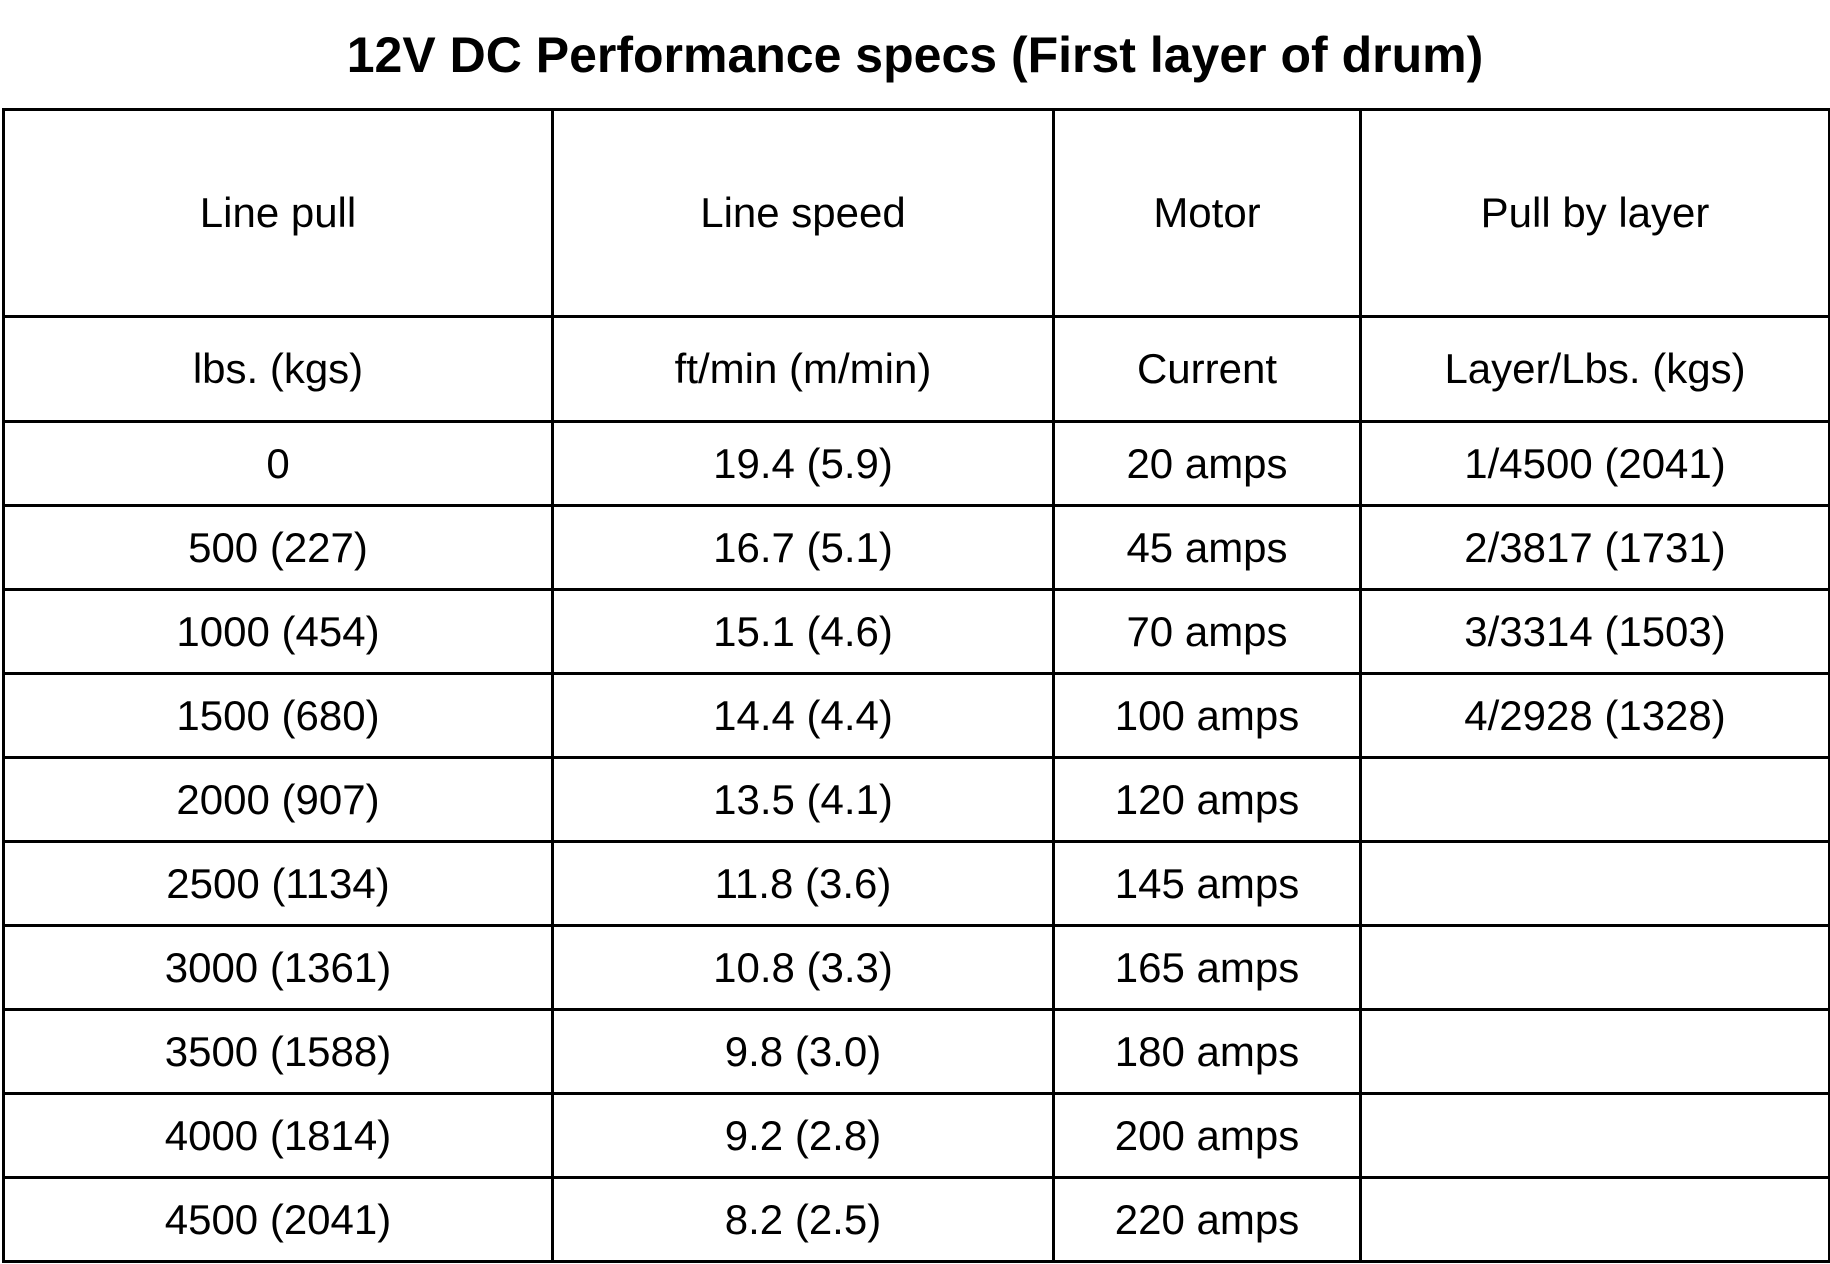 The width and height of the screenshot is (1830, 1264). I want to click on table-row: 0 19.4 (5.9) 20 amps 1/4500 (2041), so click(916, 463).